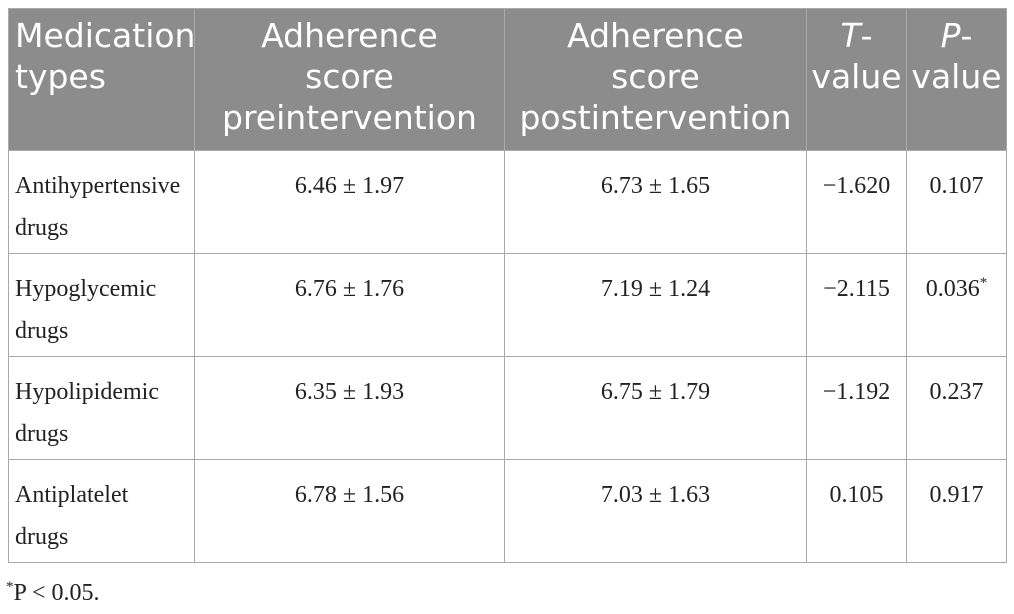 This screenshot has height=614, width=1014. I want to click on header-t-value: T- value, so click(856, 79).